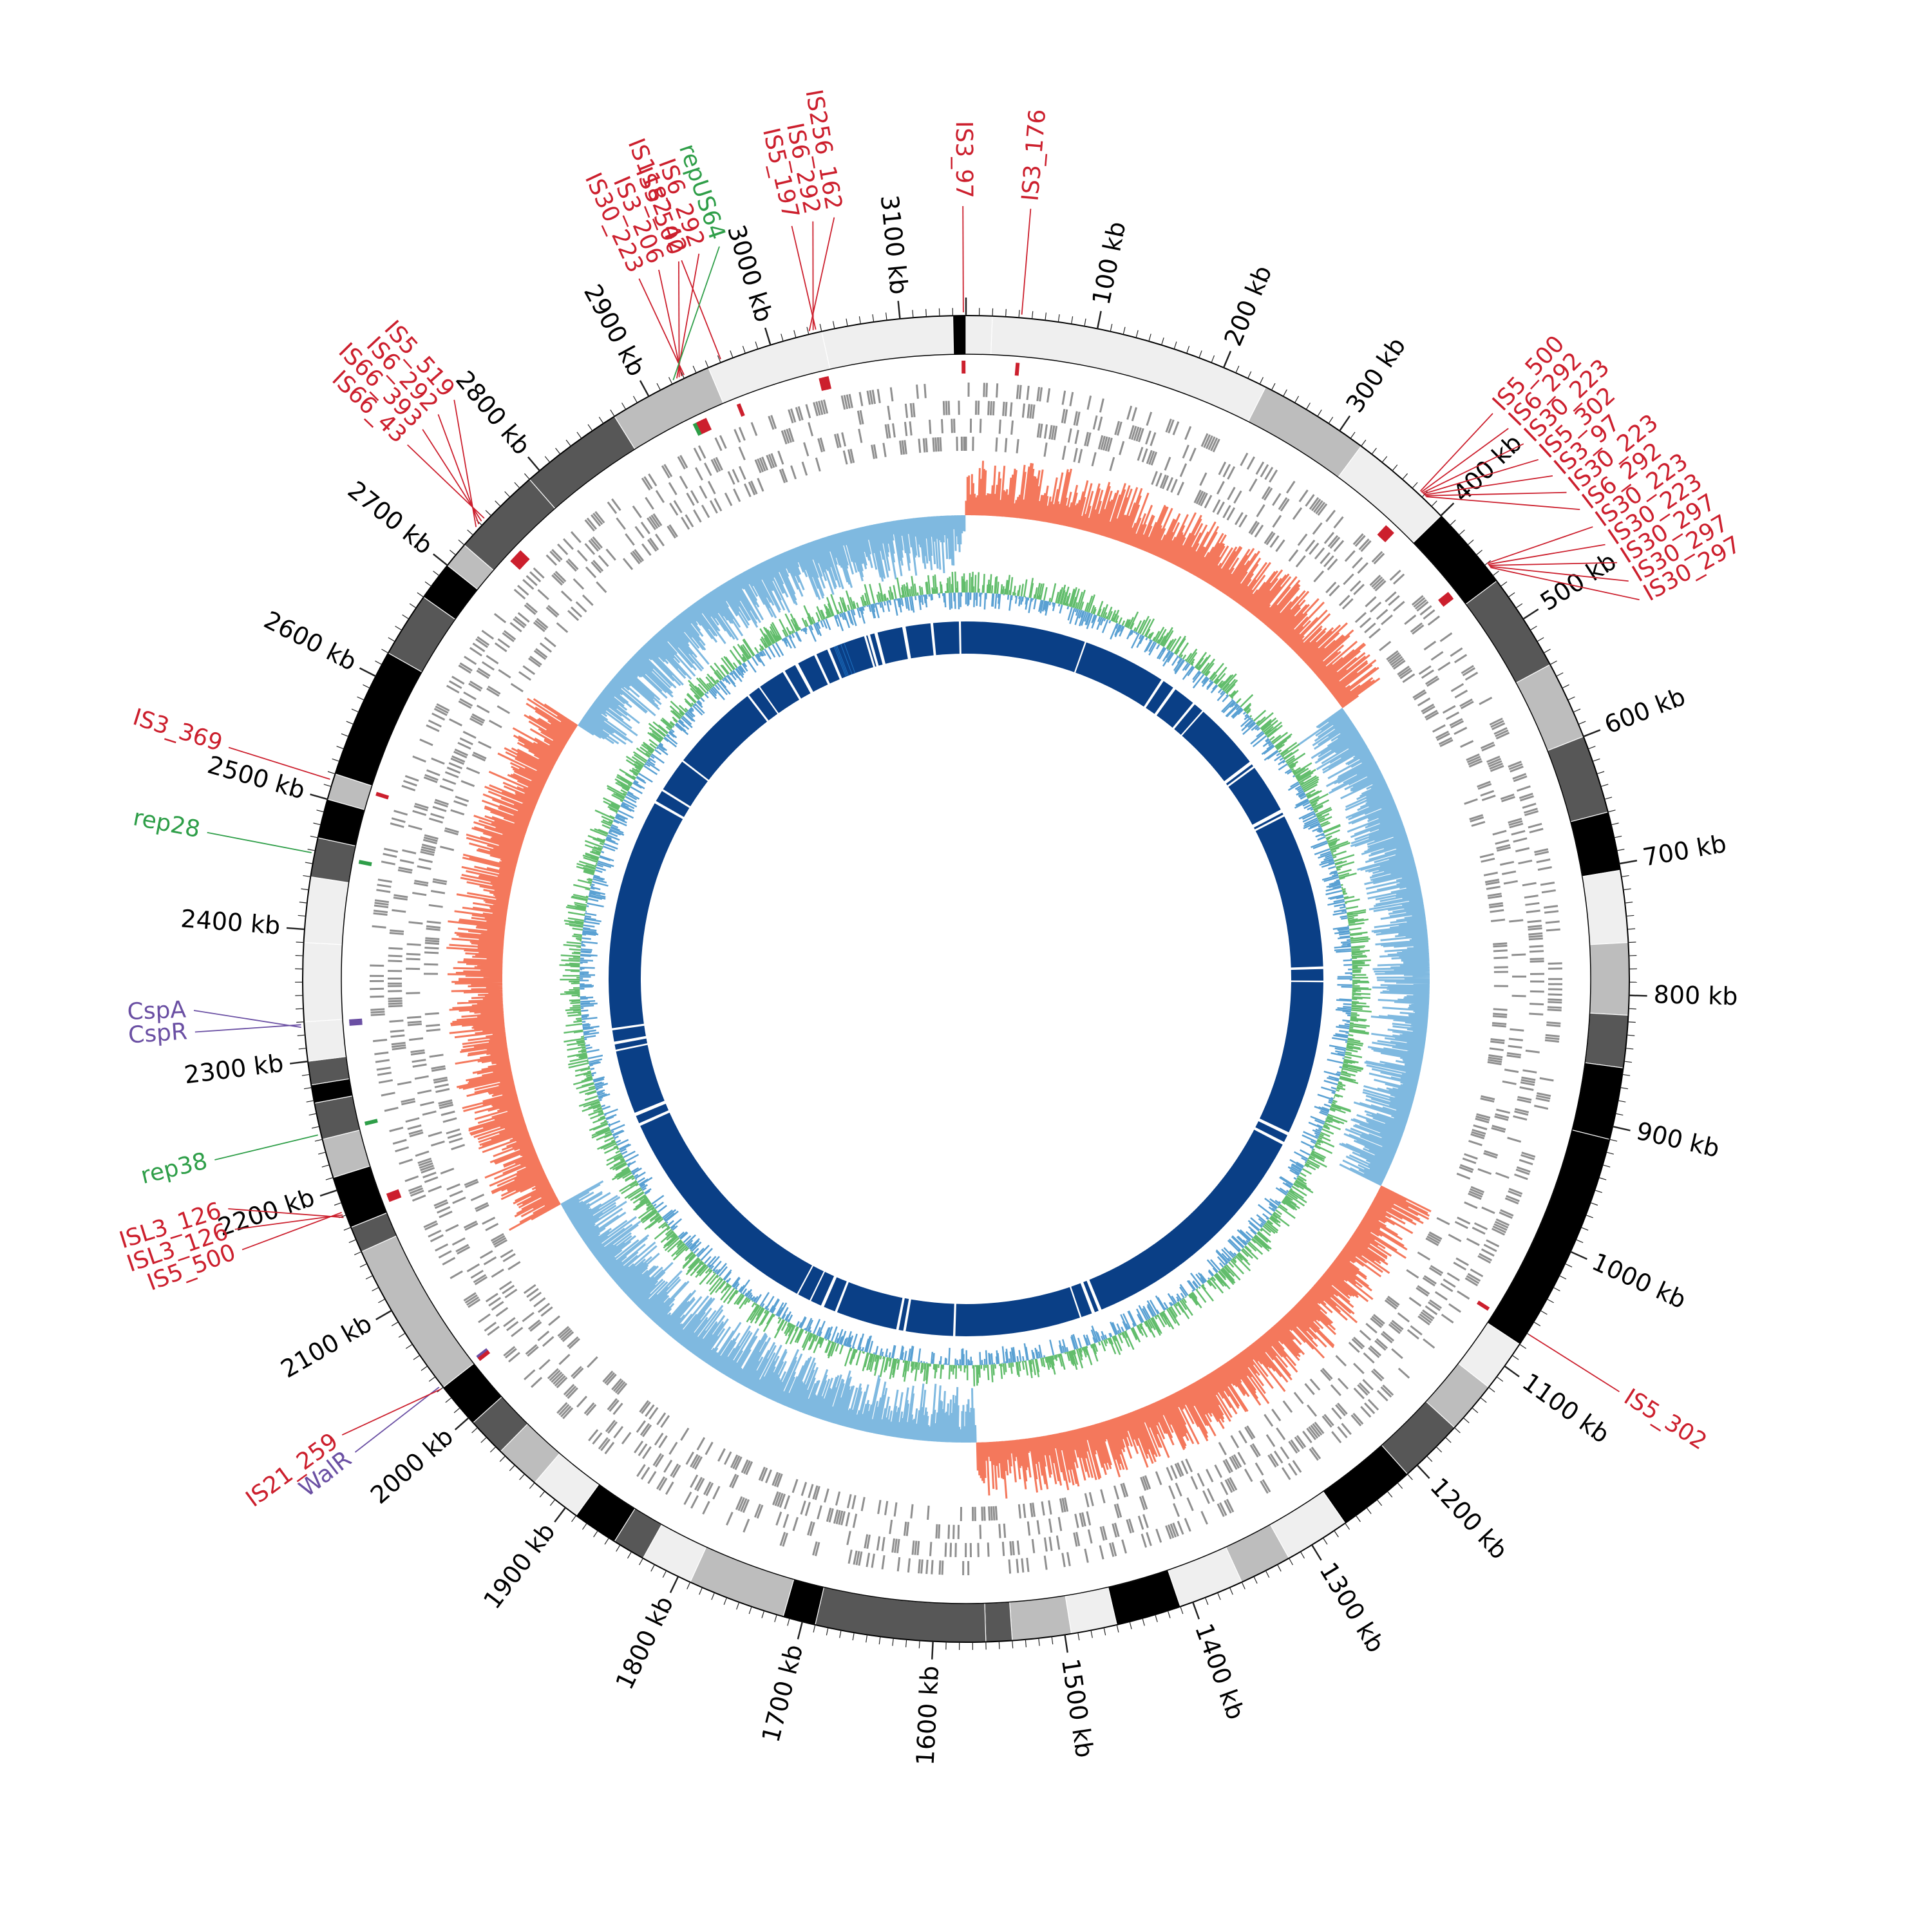 The image size is (1932, 1932). Describe the element at coordinates (843, 660) in the screenshot. I see `core-ring-accent` at that location.